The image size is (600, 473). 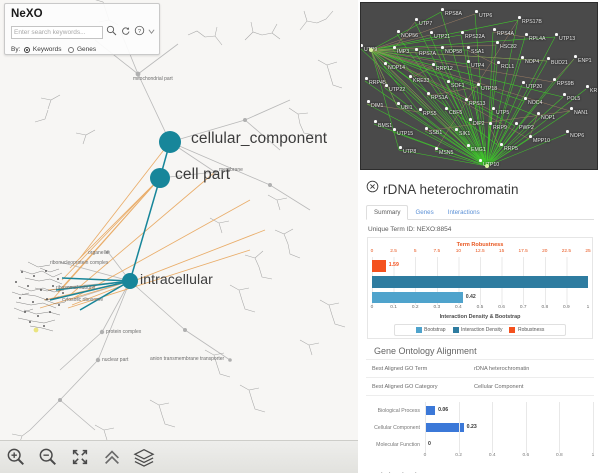 I want to click on details-tabbar: Summary Genes Interactions, so click(x=480, y=212).